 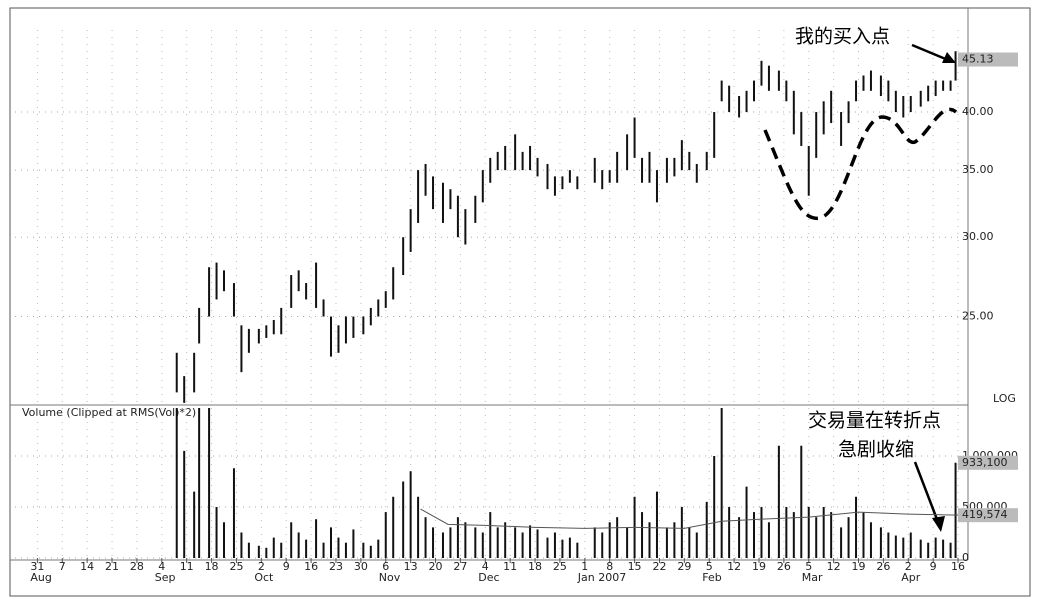 I want to click on x-tick-label: 20, so click(x=436, y=566).